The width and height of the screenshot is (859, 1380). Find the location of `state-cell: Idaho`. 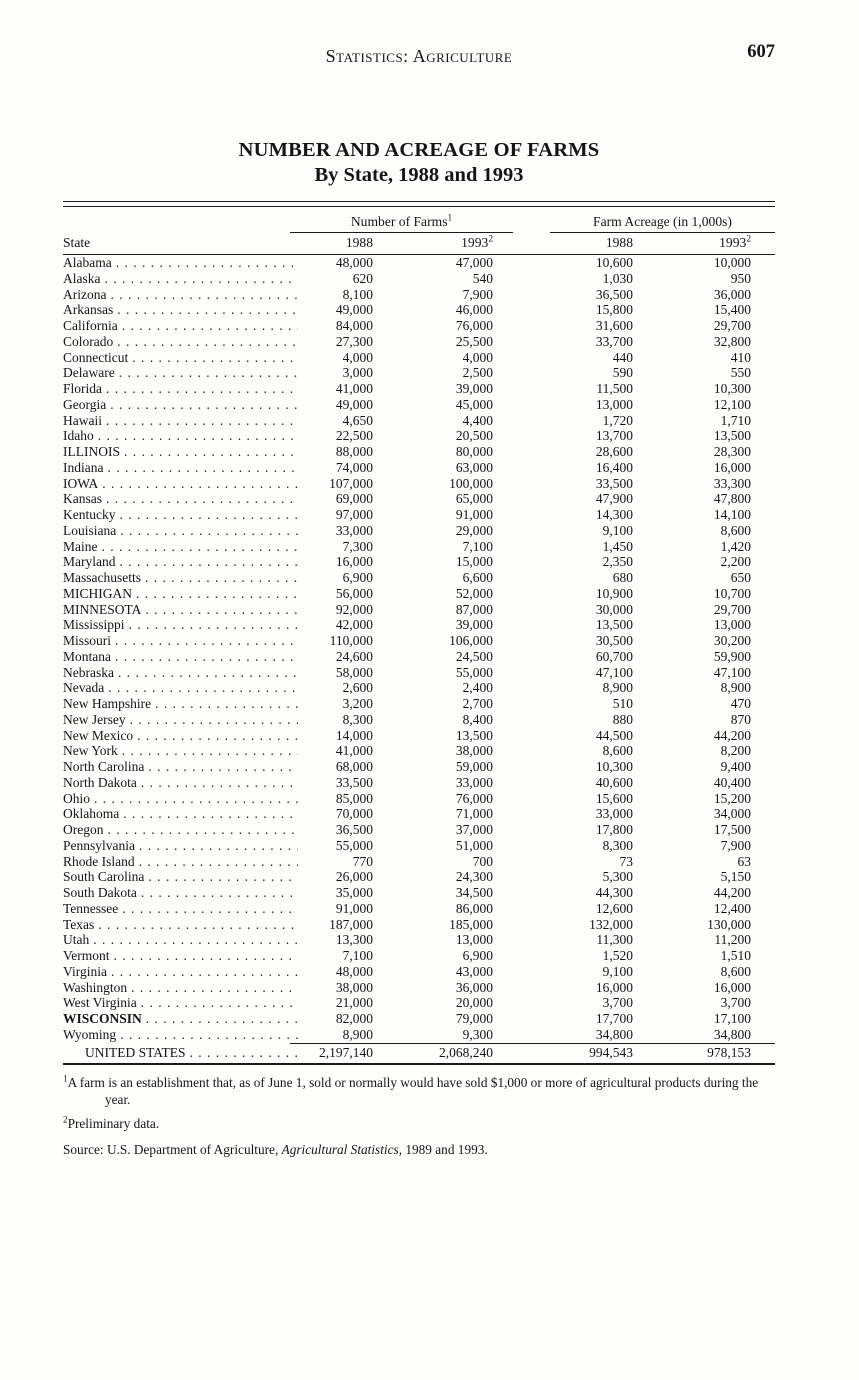

state-cell: Idaho is located at coordinates (180, 436).